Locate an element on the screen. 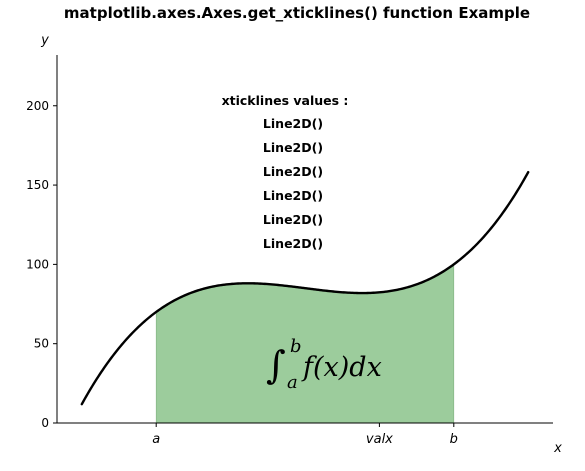 The width and height of the screenshot is (585, 471). y-tick-label: 200 is located at coordinates (37, 106).